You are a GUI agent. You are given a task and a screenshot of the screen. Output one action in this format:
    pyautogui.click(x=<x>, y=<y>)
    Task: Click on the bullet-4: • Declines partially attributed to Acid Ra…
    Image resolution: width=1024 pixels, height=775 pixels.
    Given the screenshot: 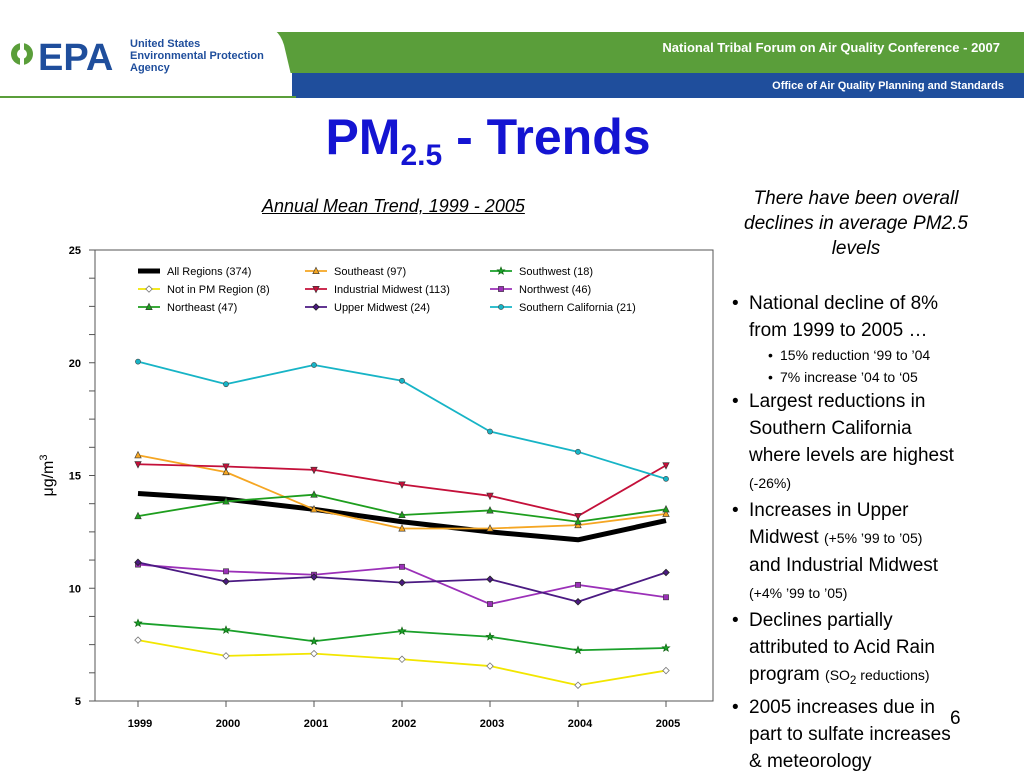 What is the action you would take?
    pyautogui.click(x=833, y=648)
    